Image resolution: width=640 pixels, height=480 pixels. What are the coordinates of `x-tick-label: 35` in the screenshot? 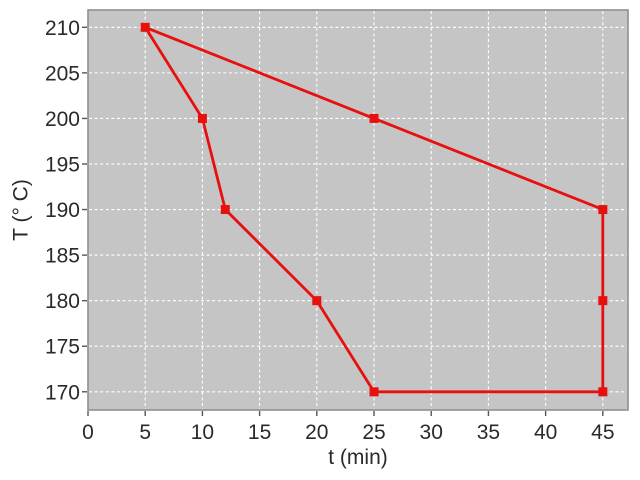 It's located at (488, 432).